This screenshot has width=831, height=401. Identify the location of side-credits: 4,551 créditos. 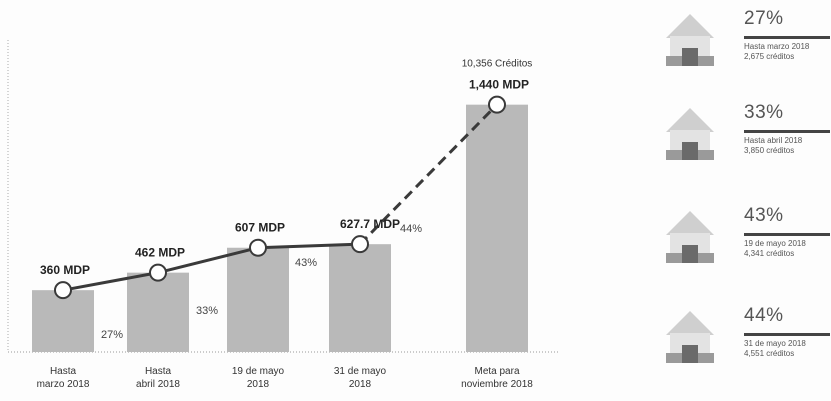
(769, 353).